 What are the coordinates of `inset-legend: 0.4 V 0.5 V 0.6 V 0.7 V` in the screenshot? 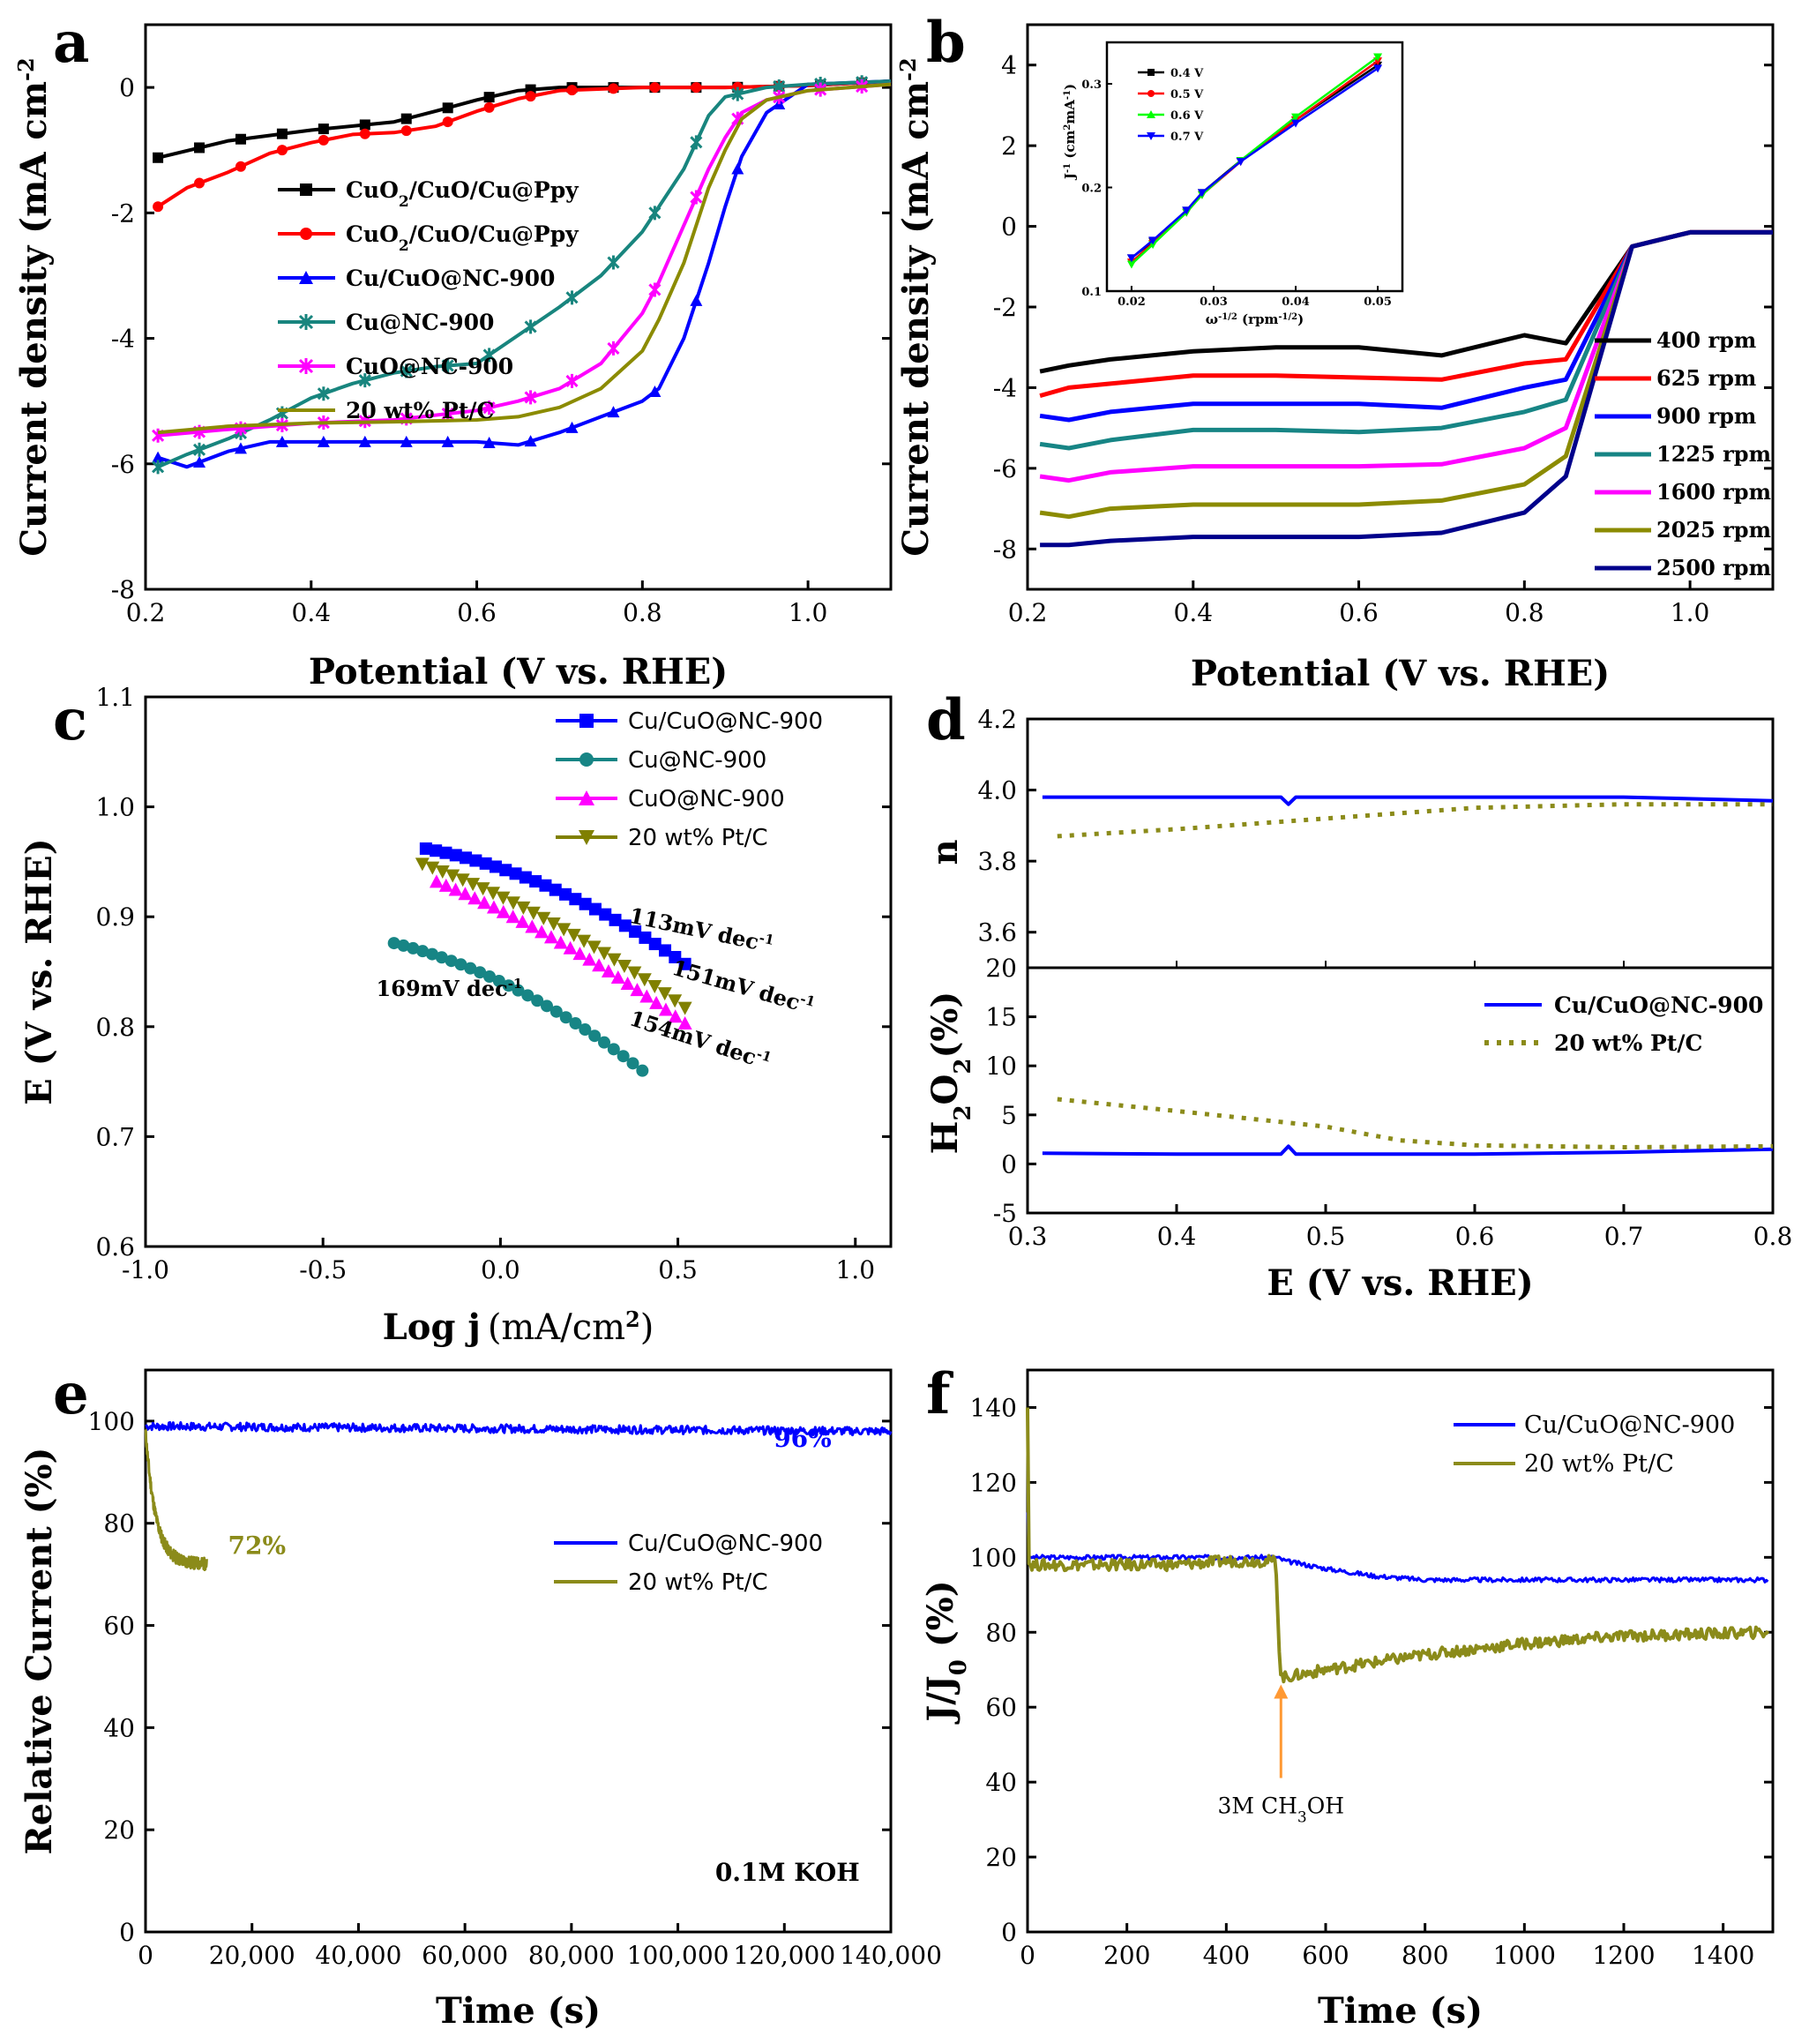 It's located at (1171, 105).